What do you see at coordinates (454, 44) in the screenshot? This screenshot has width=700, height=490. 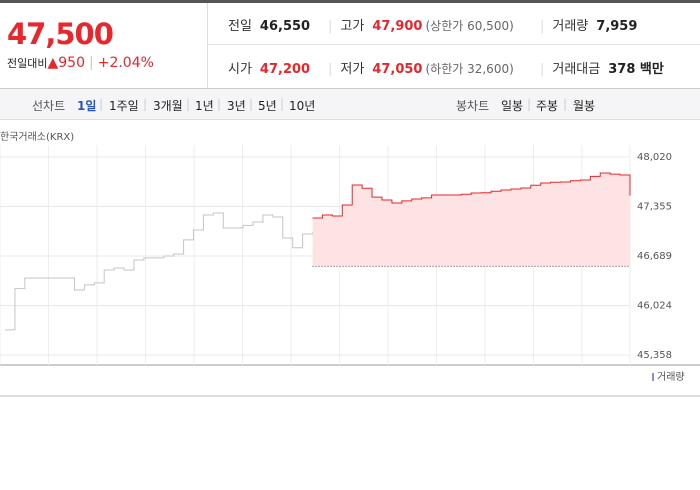 I see `divider` at bounding box center [454, 44].